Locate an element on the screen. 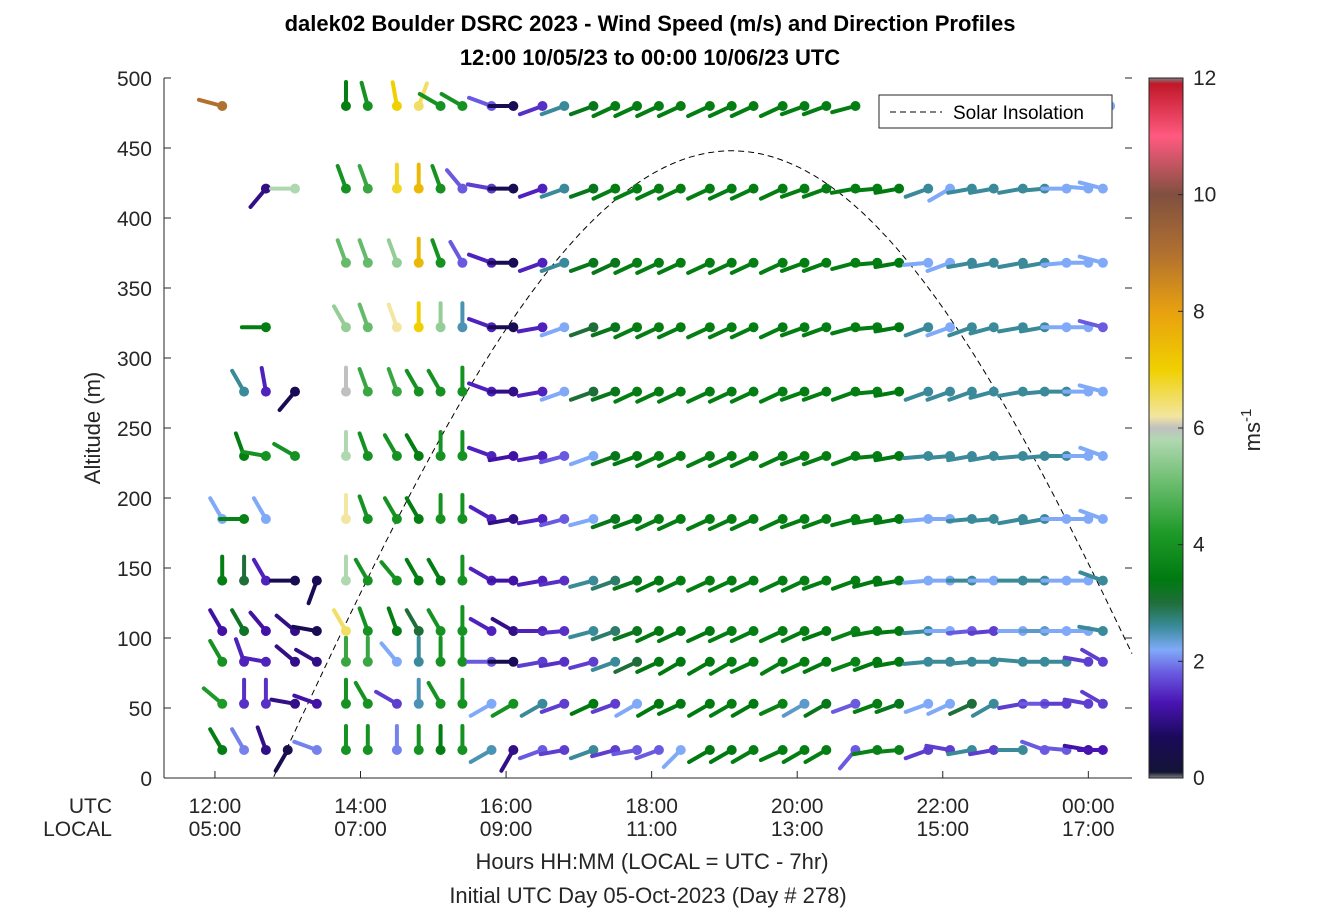 This screenshot has width=1343, height=911. legend-label-solar-insolation: Solar Insolation is located at coordinates (1018, 113).